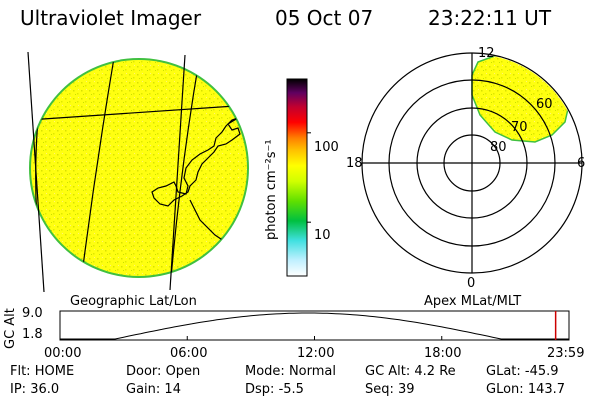 The image size is (600, 400). Describe the element at coordinates (522, 371) in the screenshot. I see `glat-status: GLat: -45.9` at that location.